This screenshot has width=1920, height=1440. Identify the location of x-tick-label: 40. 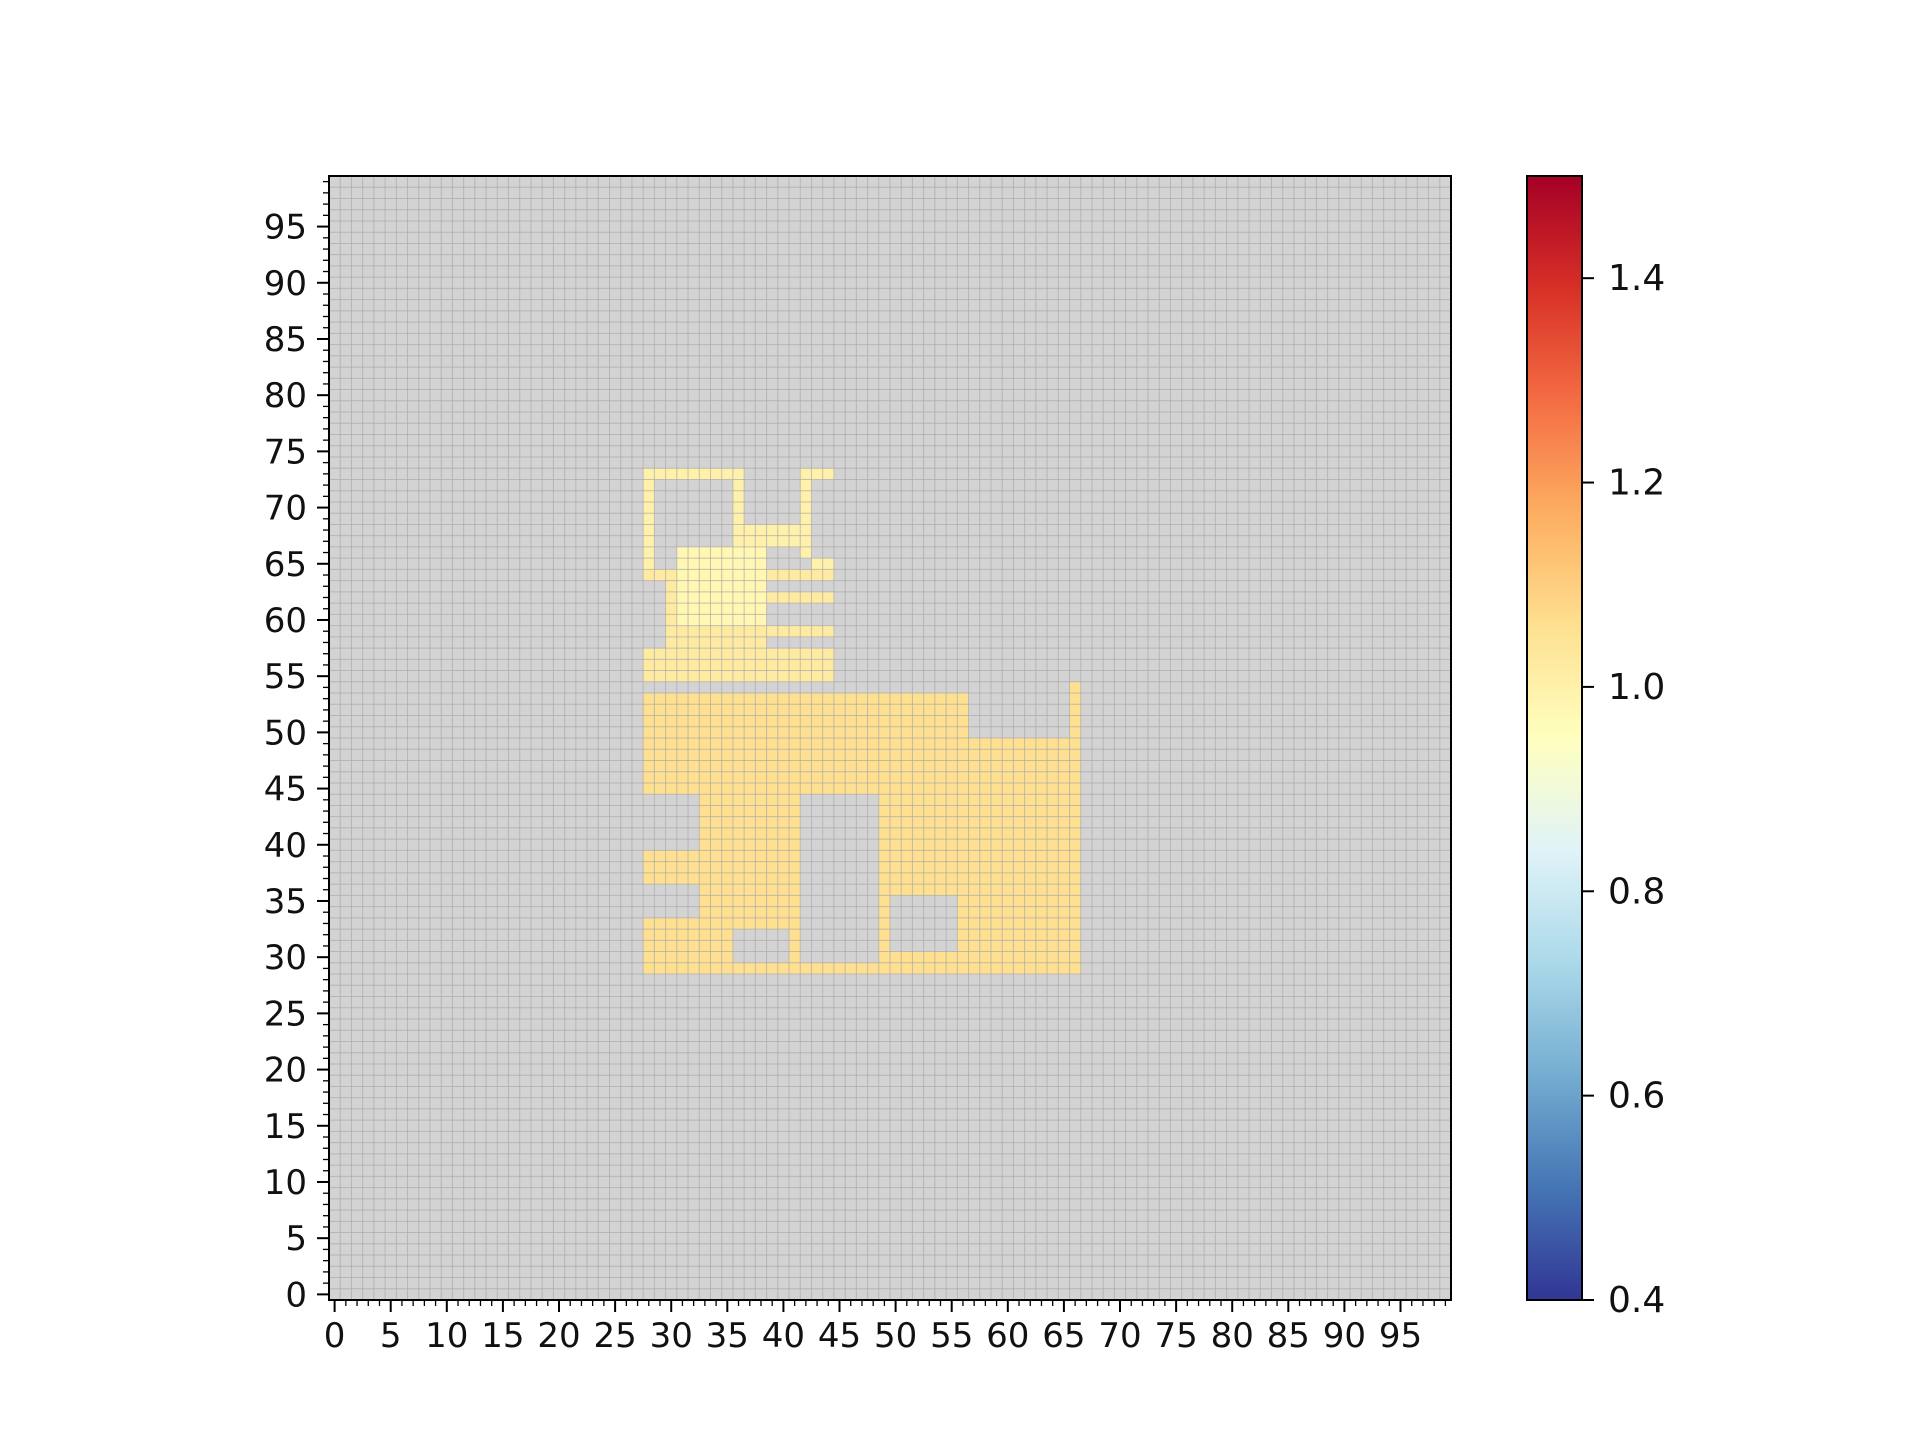
(783, 1336).